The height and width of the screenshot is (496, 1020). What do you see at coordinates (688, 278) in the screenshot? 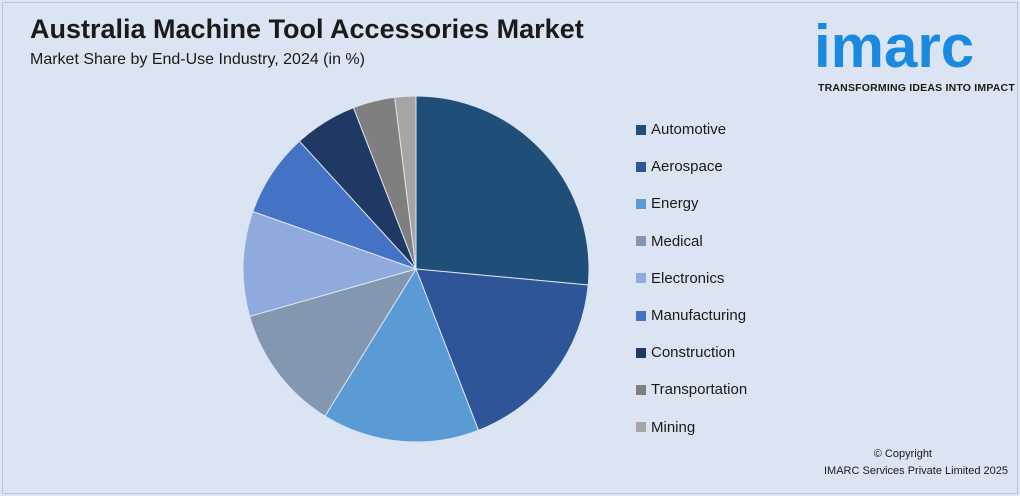
I see `legend-label: Electronics` at bounding box center [688, 278].